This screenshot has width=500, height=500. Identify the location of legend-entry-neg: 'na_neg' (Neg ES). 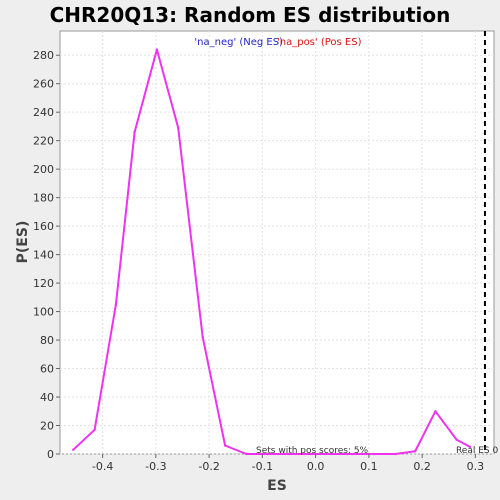
(238, 42).